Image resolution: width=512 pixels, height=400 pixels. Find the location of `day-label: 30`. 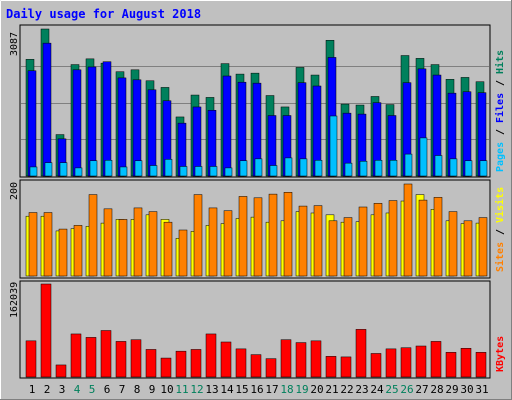

day-label: 30 is located at coordinates (466, 389).